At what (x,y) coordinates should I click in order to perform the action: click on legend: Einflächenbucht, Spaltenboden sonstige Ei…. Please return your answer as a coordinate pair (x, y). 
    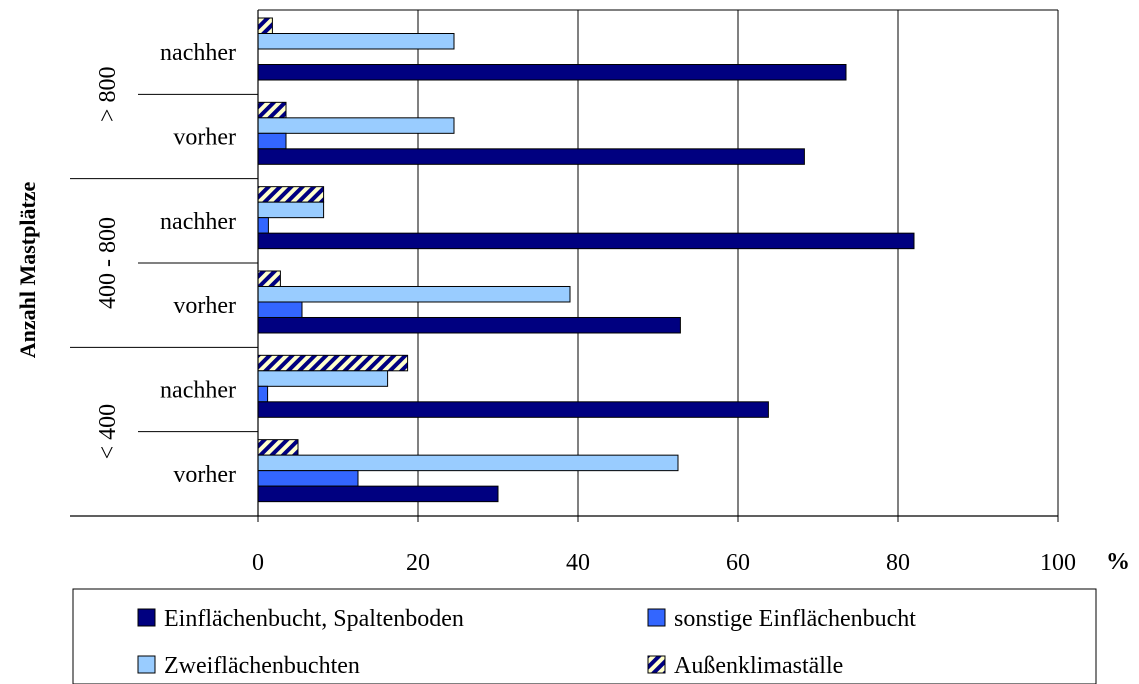
    Looking at the image, I should click on (584, 636).